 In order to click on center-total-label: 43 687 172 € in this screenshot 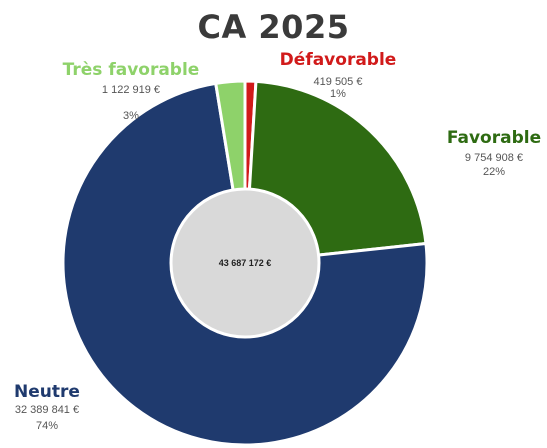, I will do `click(245, 263)`.